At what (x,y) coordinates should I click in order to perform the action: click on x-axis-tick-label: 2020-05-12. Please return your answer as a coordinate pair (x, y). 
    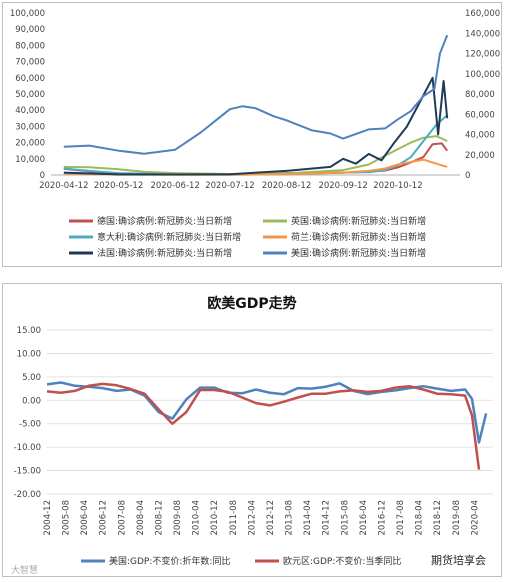
    Looking at the image, I should click on (118, 186).